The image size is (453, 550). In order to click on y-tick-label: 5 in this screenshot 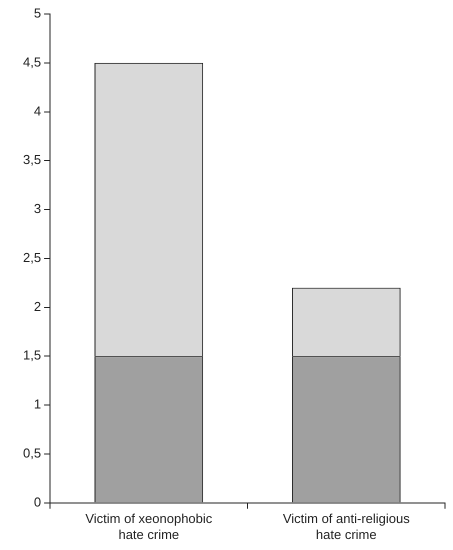, I will do `click(38, 13)`.